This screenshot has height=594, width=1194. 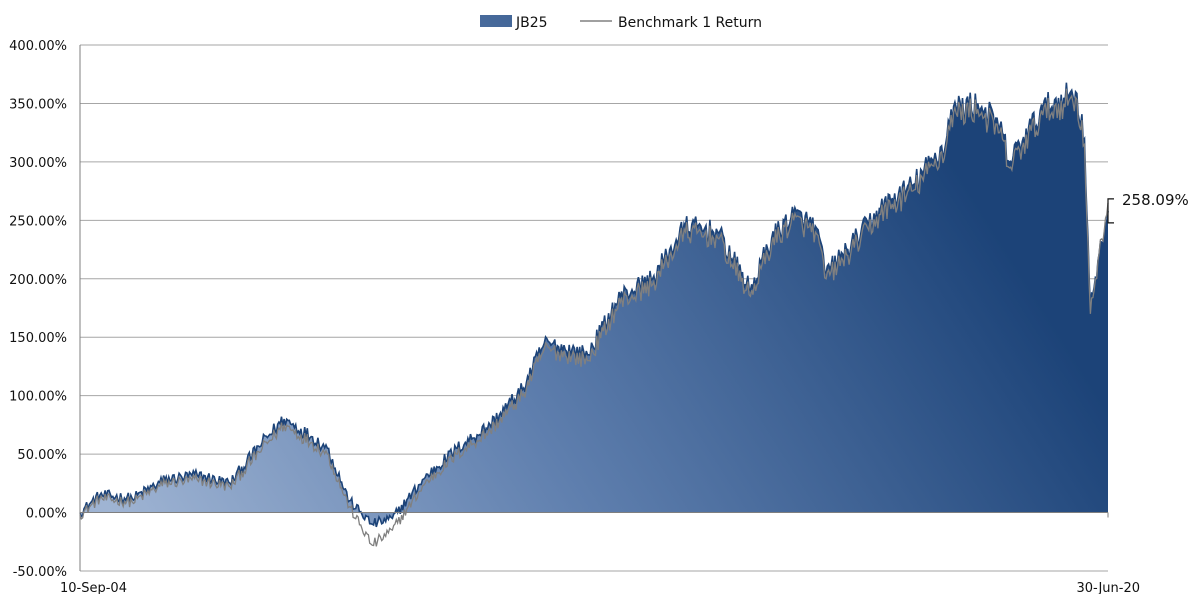 I want to click on legend: JB25 Benchmark 1 Return, so click(x=621, y=23).